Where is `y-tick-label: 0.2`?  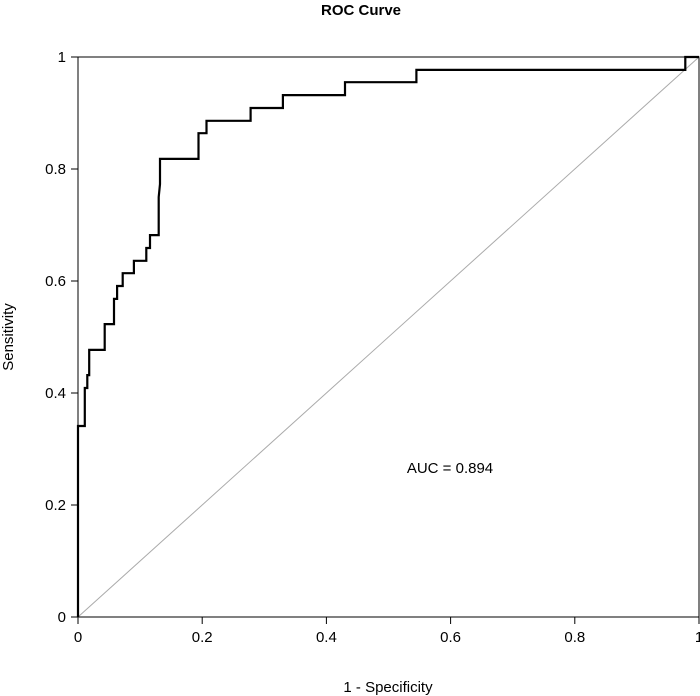 y-tick-label: 0.2 is located at coordinates (55, 505).